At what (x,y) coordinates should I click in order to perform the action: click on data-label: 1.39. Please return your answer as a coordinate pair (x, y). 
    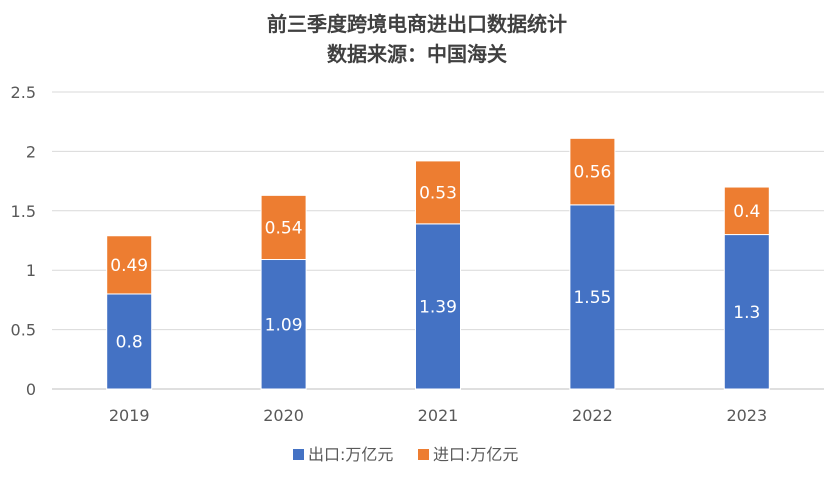
    Looking at the image, I should click on (438, 307).